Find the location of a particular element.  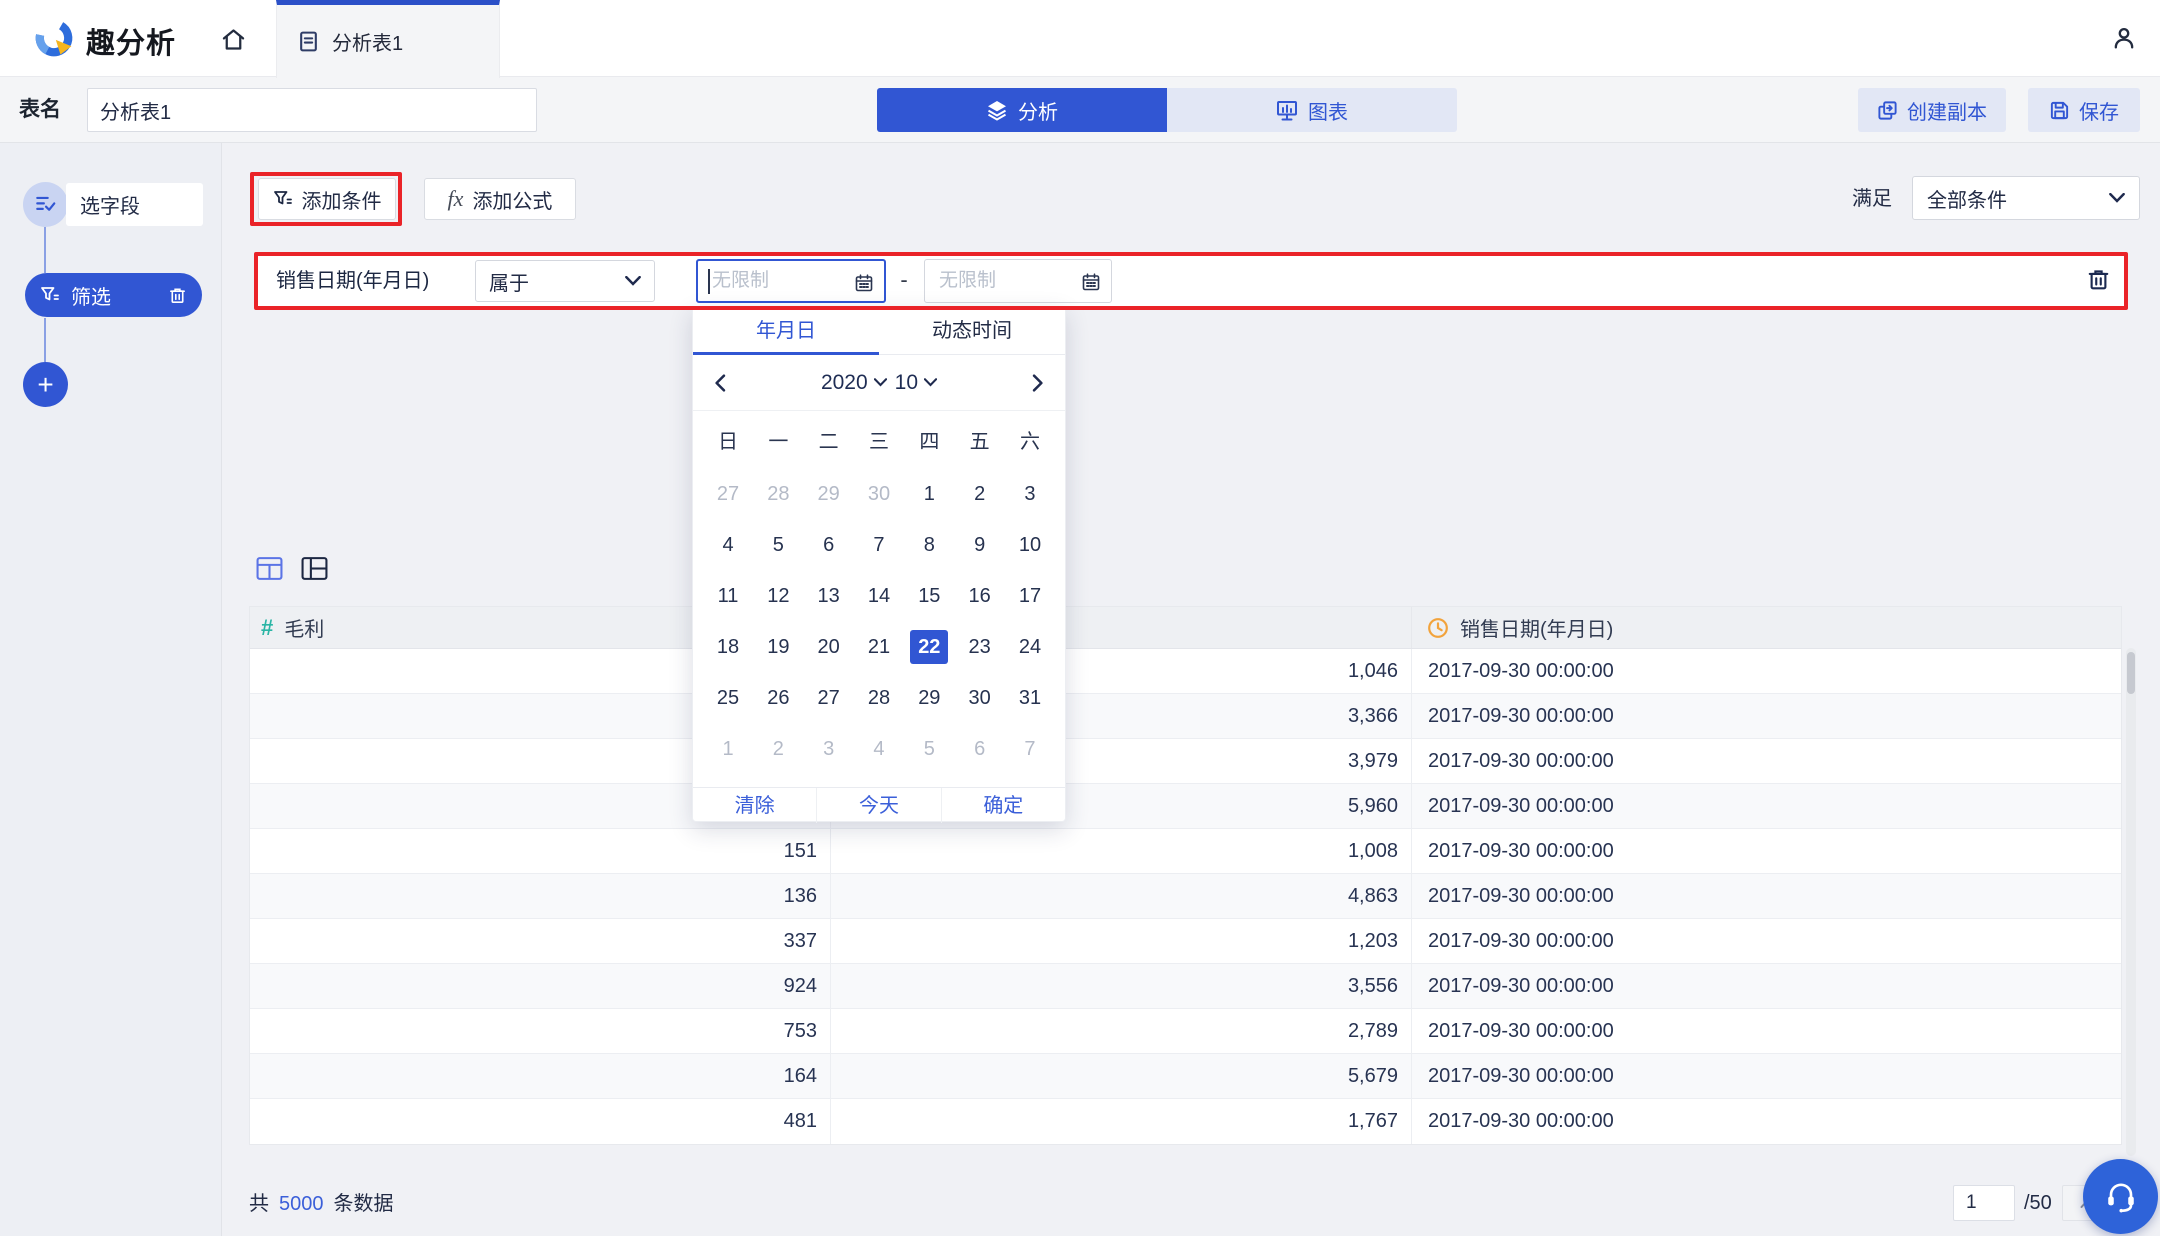

table-row: 3,366 2017-09-30 00:00:00 is located at coordinates (1185, 716).